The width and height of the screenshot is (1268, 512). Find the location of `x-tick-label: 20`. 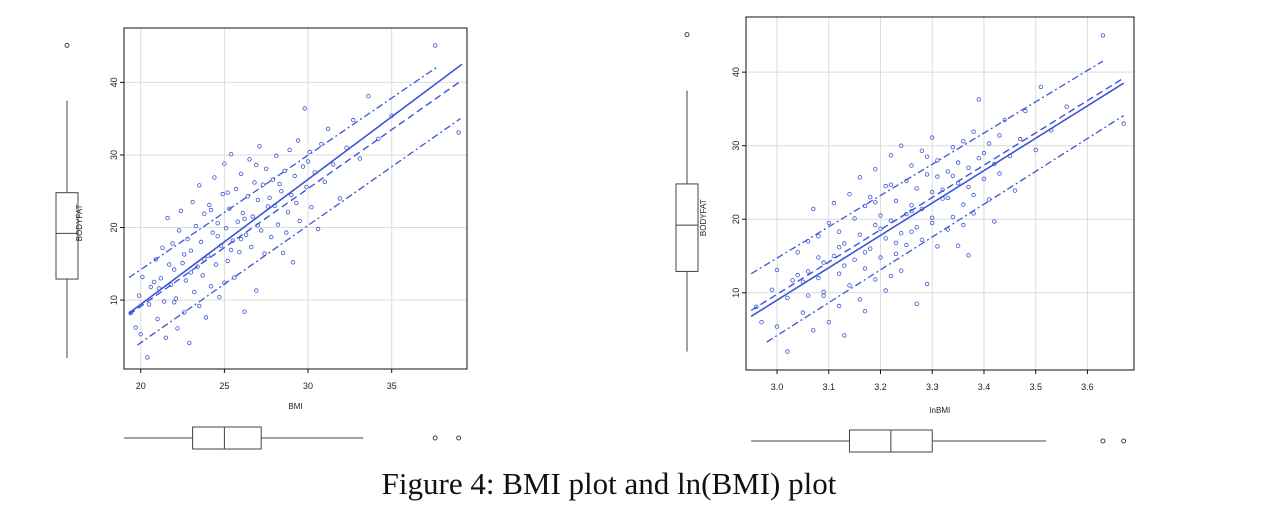

x-tick-label: 20 is located at coordinates (141, 386).